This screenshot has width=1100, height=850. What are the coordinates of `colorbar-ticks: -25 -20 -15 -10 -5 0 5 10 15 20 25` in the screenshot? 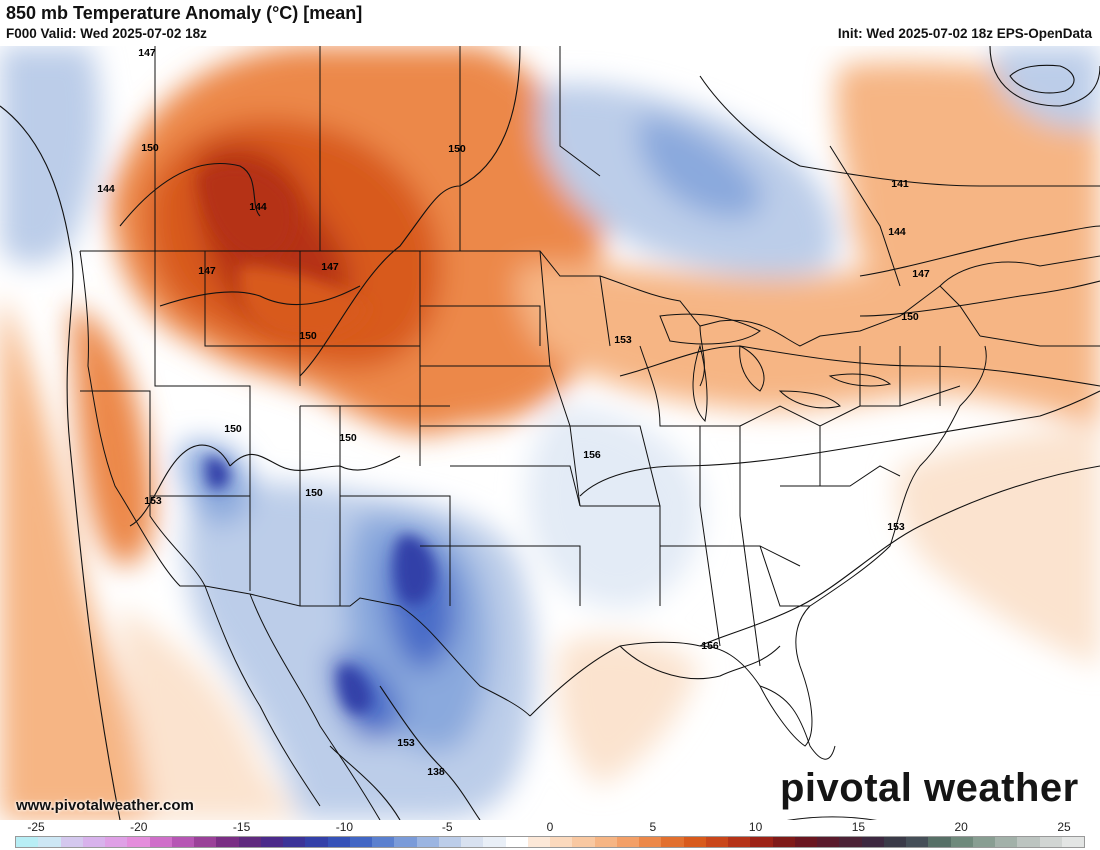 It's located at (550, 827).